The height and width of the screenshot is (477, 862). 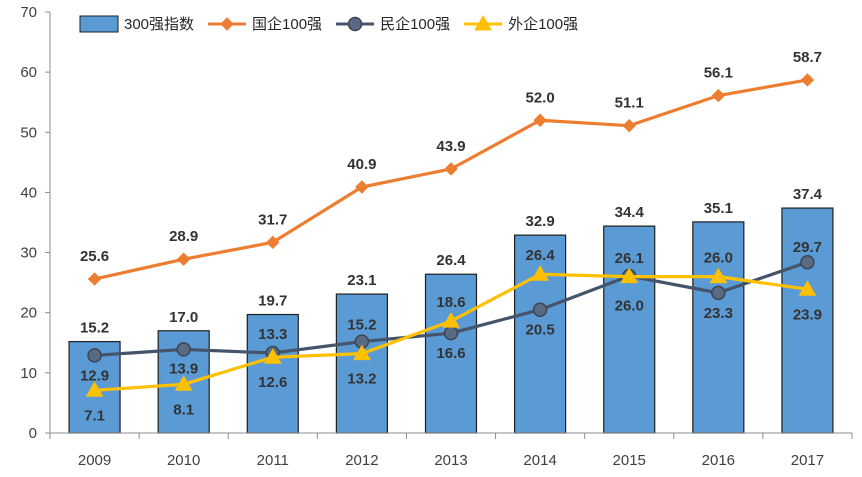 What do you see at coordinates (28, 72) in the screenshot?
I see `y-tick-label: 60` at bounding box center [28, 72].